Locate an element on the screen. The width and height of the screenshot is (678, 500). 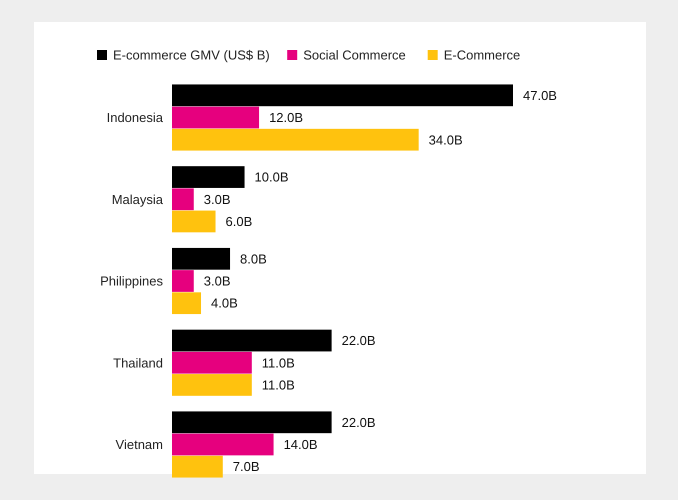
legend-label: E-commerce GMV (US$ B) is located at coordinates (191, 55).